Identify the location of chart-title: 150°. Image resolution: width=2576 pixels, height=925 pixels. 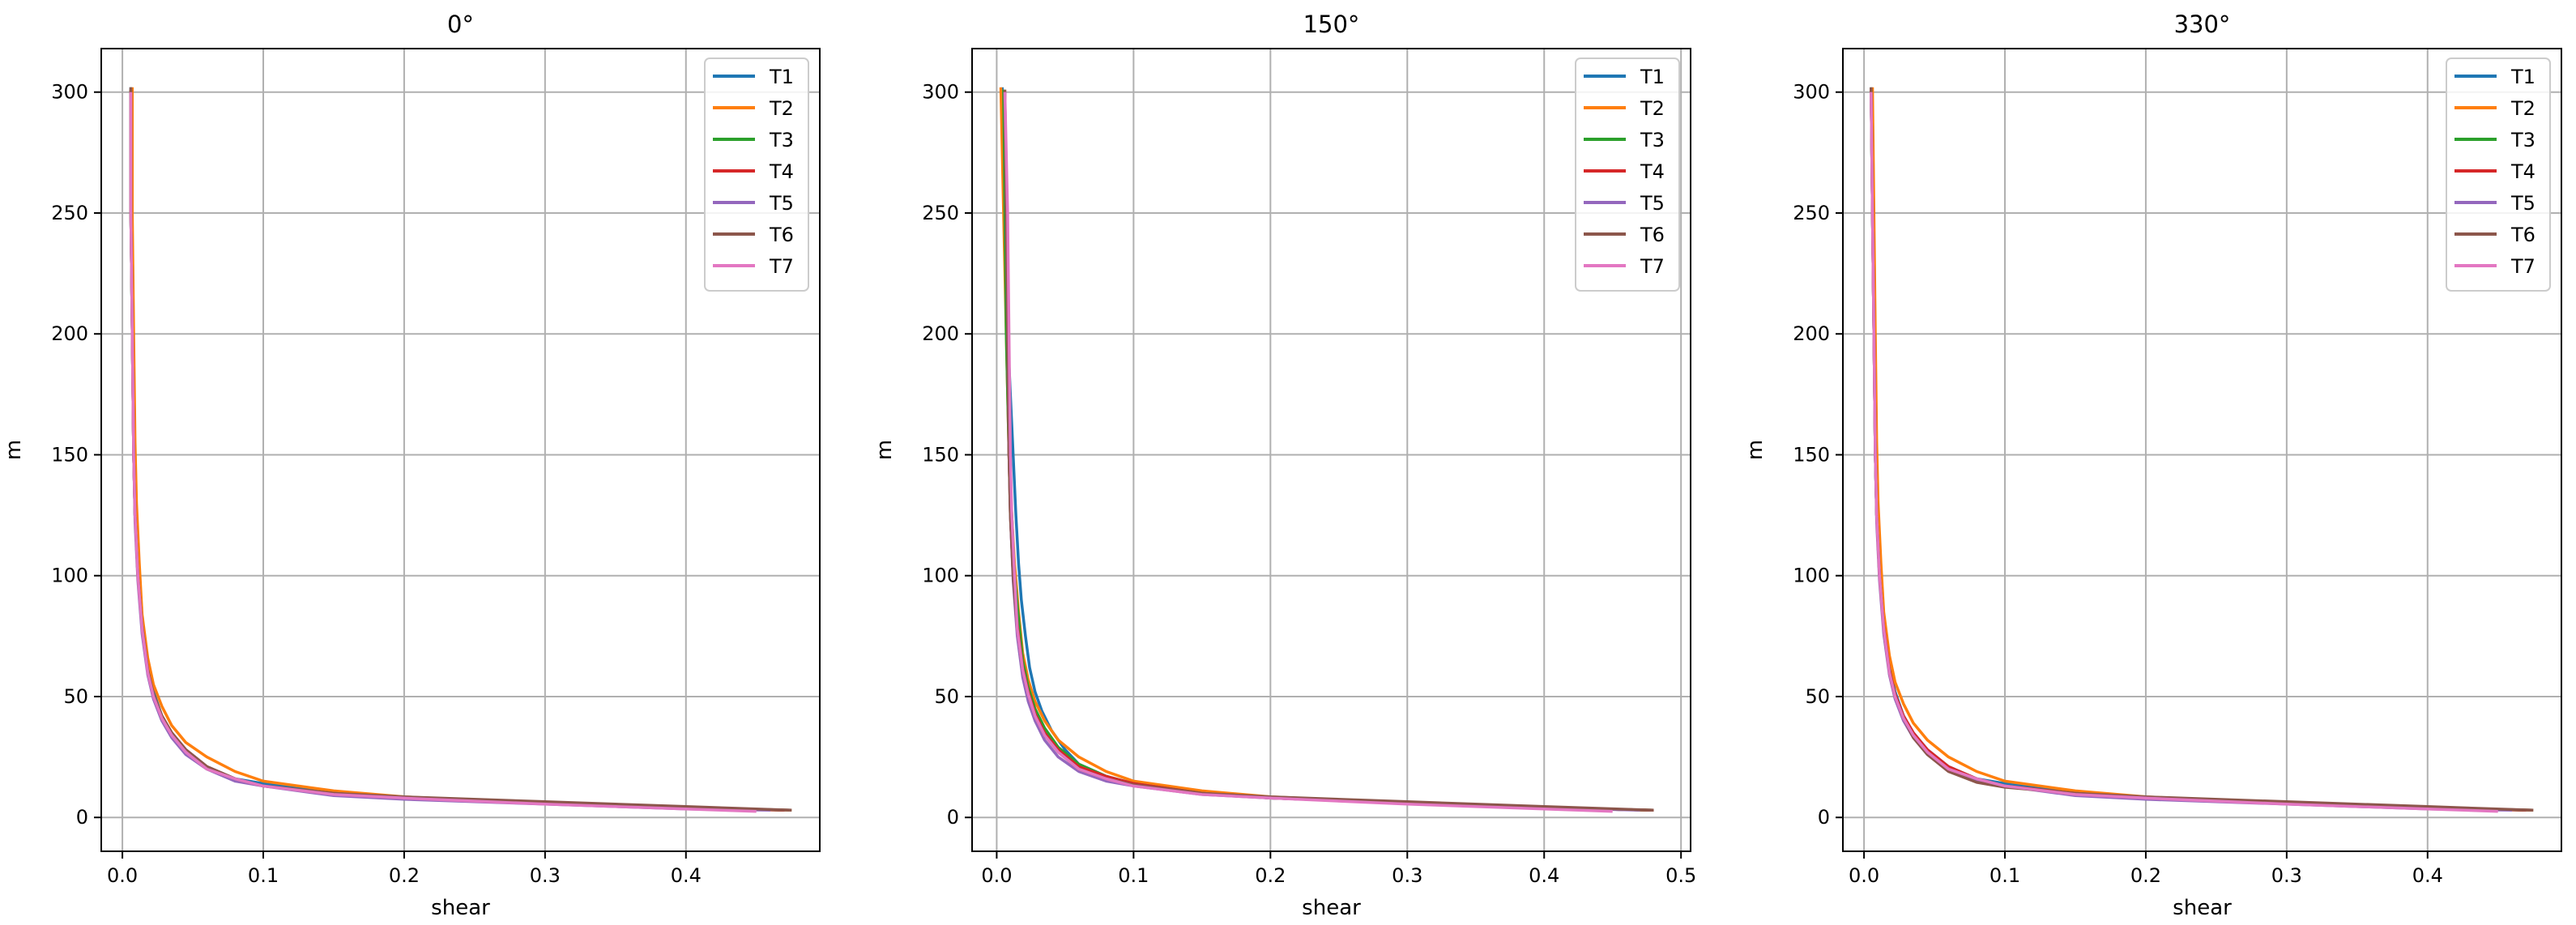
(1331, 24).